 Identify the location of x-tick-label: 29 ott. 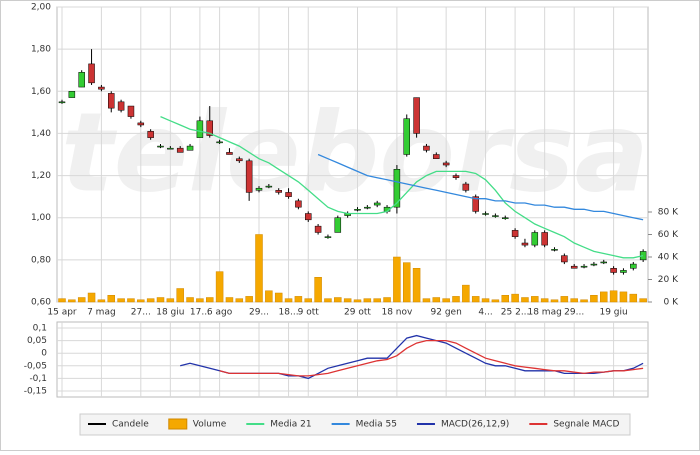
(357, 313).